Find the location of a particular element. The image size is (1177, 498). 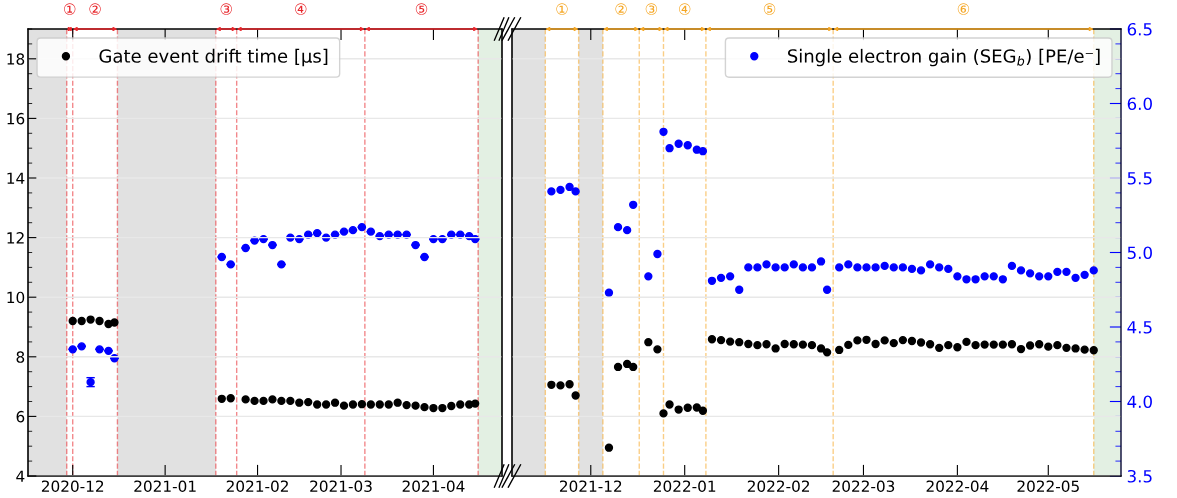

x-tick-label: 2020-12 is located at coordinates (72, 486).